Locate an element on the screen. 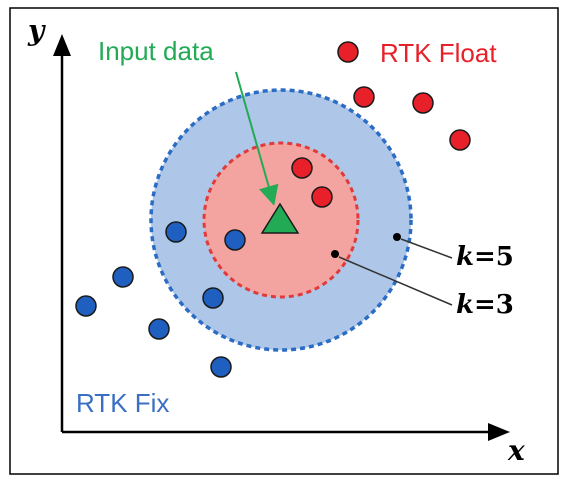 The width and height of the screenshot is (570, 482). k5-leader-line is located at coordinates (426, 248).